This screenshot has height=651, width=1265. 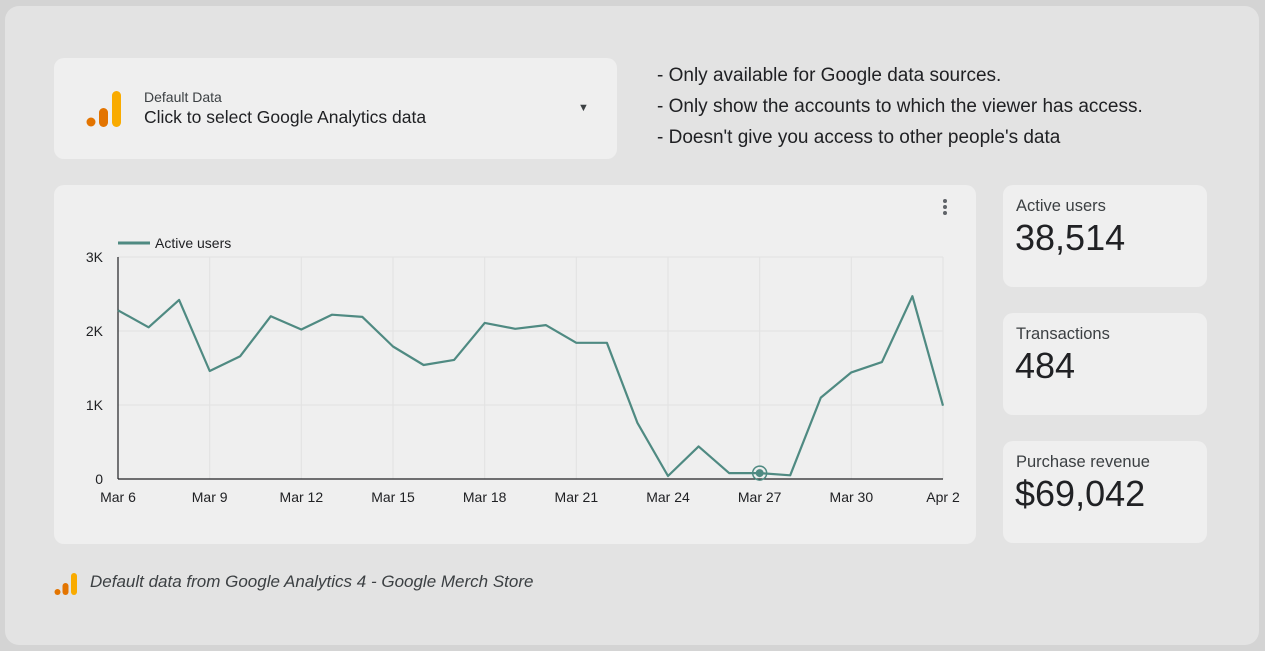 What do you see at coordinates (1045, 365) in the screenshot?
I see `kpi-value: 484` at bounding box center [1045, 365].